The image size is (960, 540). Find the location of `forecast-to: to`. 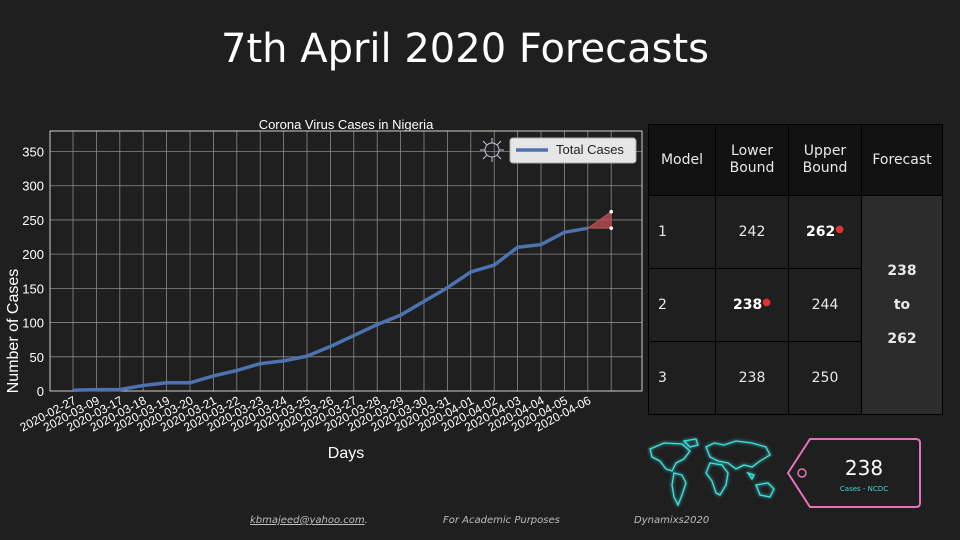

forecast-to: to is located at coordinates (902, 305).